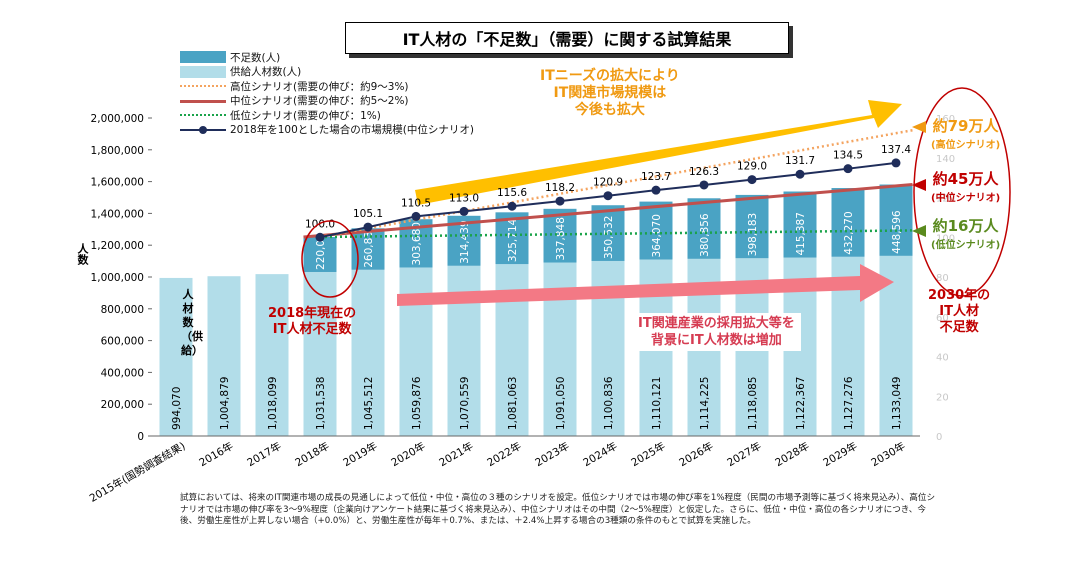  I want to click on x-tick-label: 2029年, so click(840, 454).